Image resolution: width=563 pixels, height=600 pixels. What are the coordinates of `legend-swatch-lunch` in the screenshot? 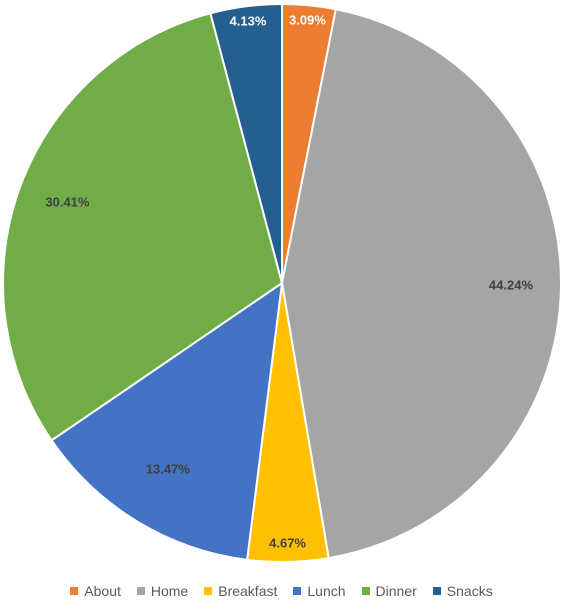 It's located at (297, 591).